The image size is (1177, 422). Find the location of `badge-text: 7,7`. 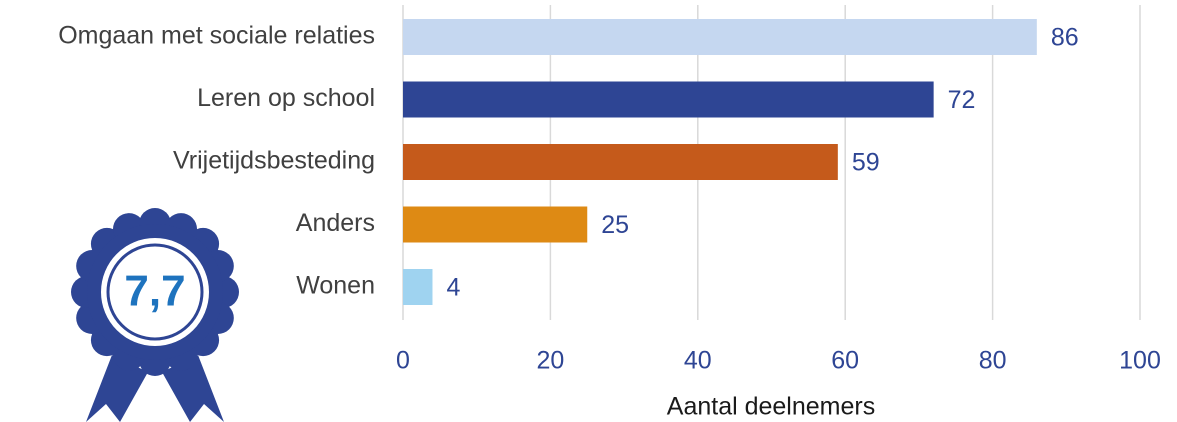

badge-text: 7,7 is located at coordinates (154, 291).